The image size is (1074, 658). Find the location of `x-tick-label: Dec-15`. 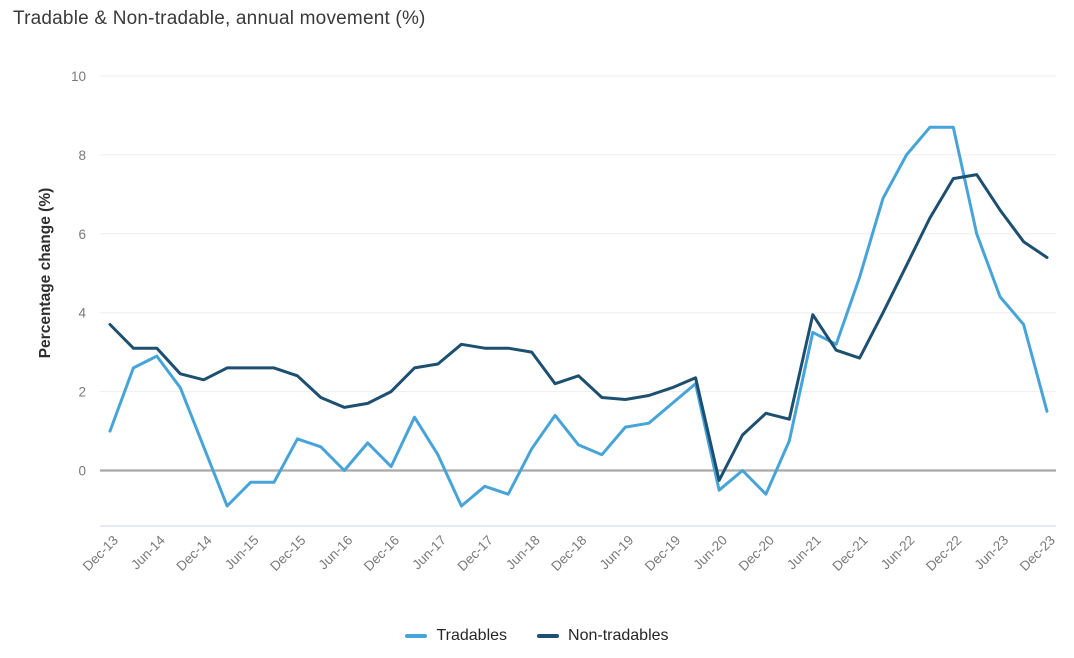

x-tick-label: Dec-15 is located at coordinates (287, 553).